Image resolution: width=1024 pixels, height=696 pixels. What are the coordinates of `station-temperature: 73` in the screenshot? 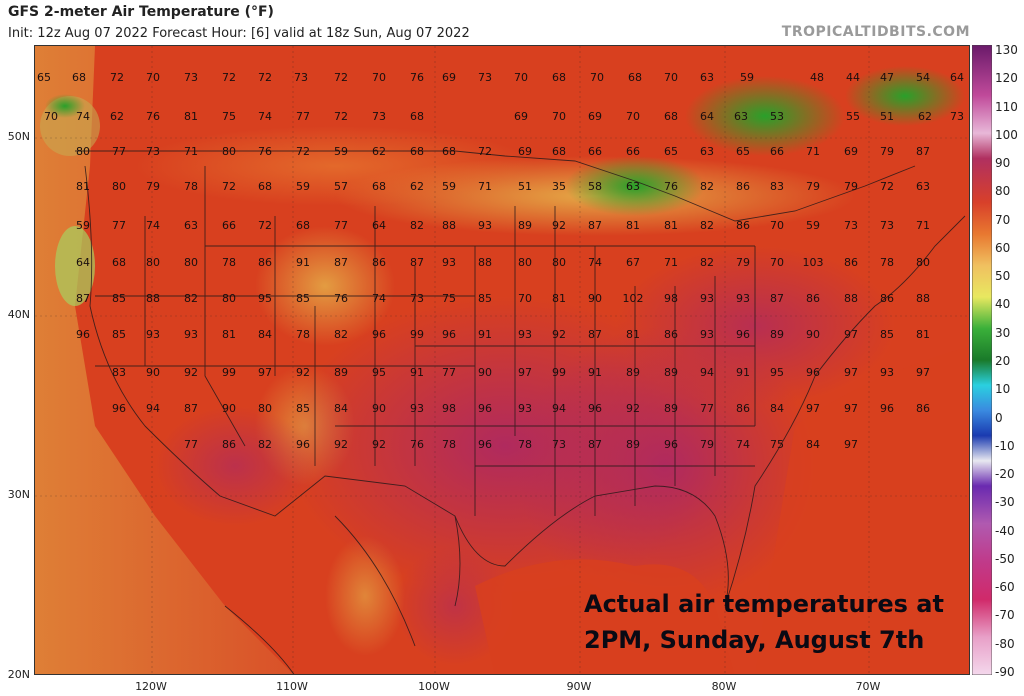 It's located at (191, 77).